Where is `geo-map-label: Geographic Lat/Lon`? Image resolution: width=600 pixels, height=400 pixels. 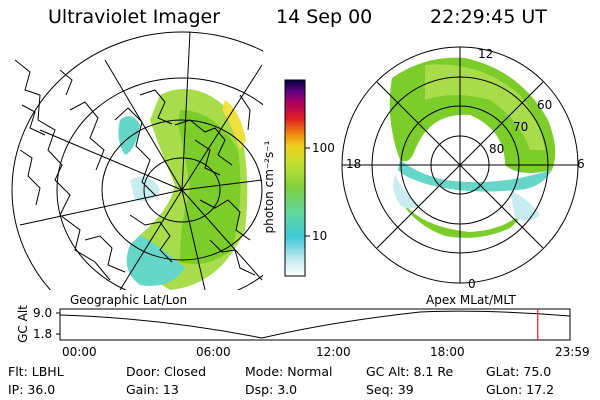 geo-map-label: Geographic Lat/Lon is located at coordinates (129, 300).